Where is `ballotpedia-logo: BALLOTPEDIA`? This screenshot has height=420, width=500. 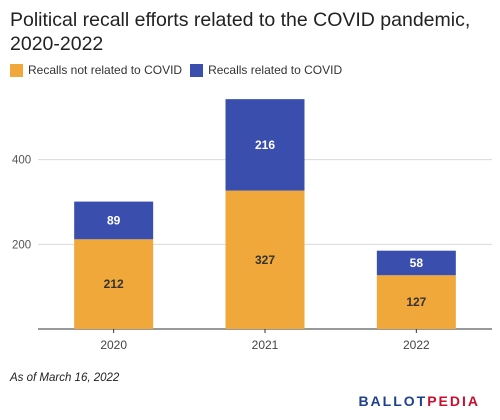
ballotpedia-logo: BALLOTPEDIA is located at coordinates (419, 401).